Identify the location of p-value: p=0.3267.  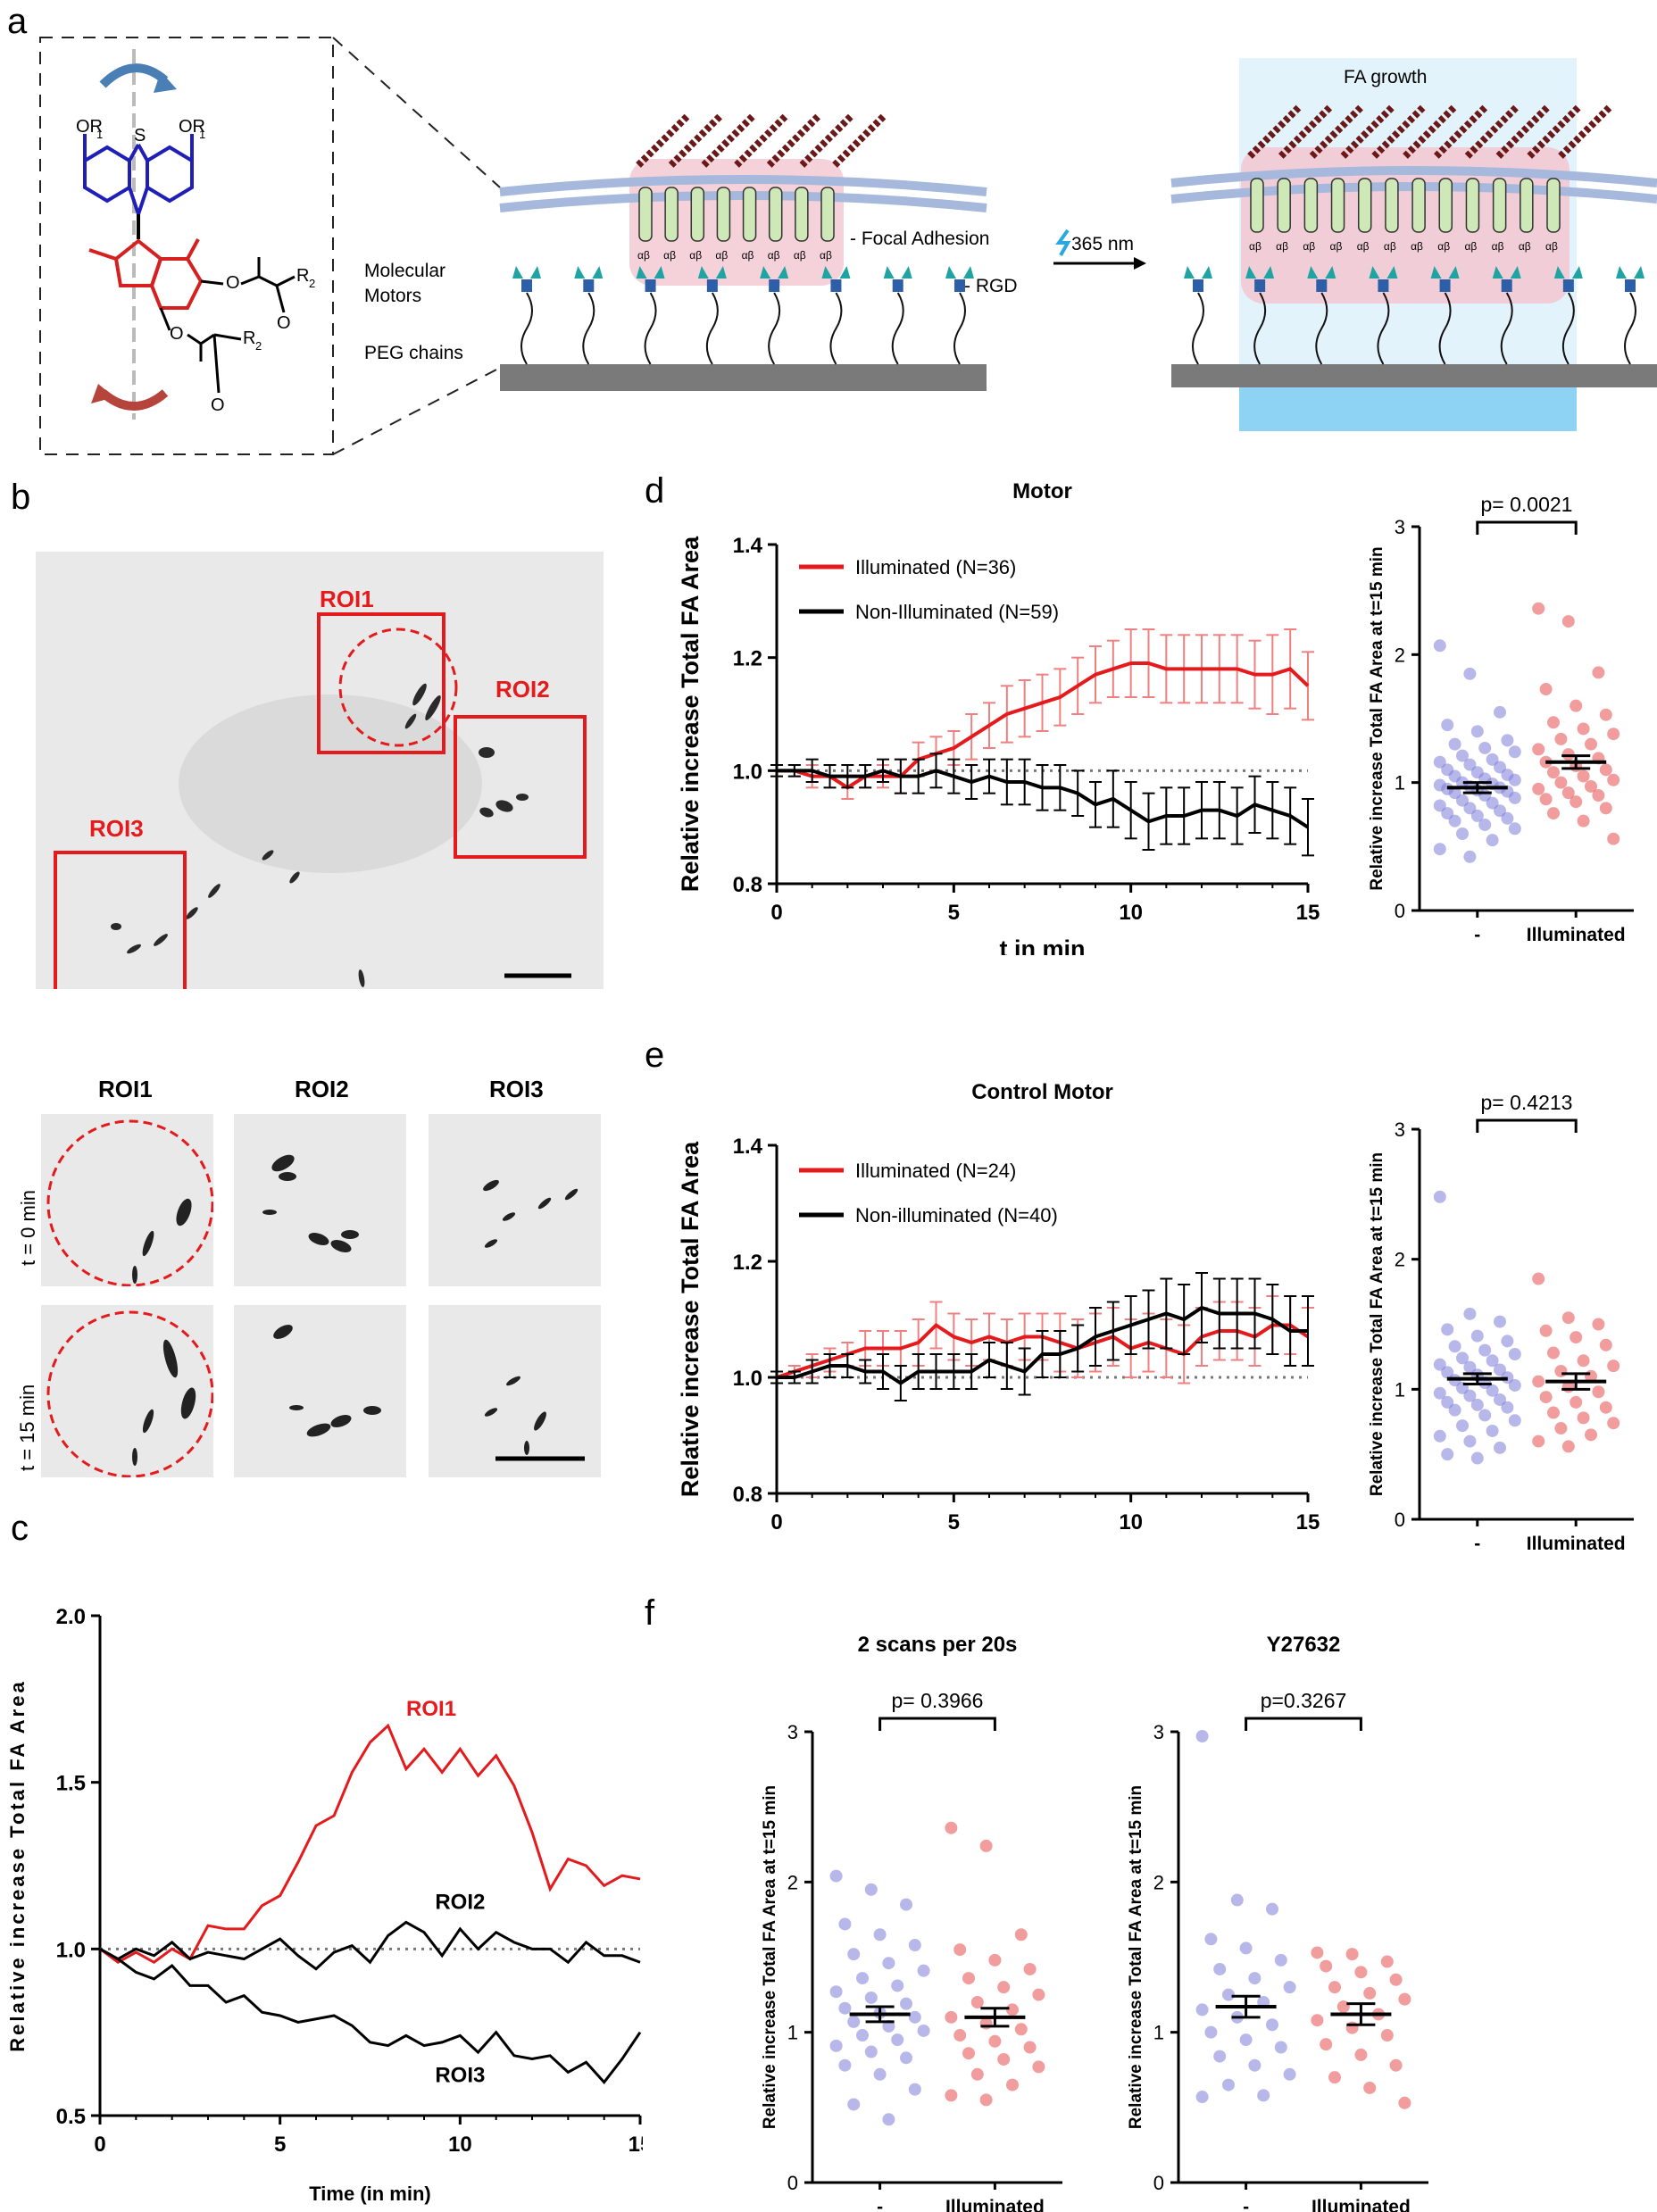
(1304, 1700).